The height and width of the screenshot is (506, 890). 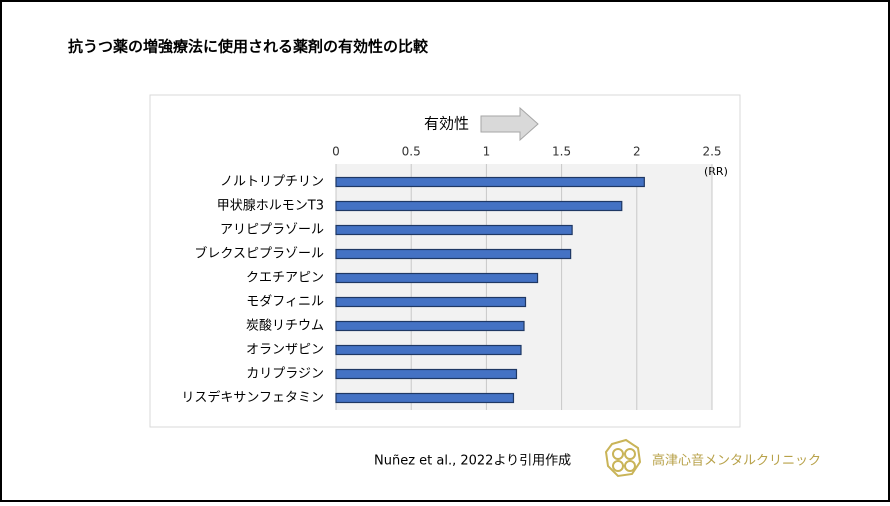 What do you see at coordinates (716, 171) in the screenshot?
I see `unit-label: (RR)` at bounding box center [716, 171].